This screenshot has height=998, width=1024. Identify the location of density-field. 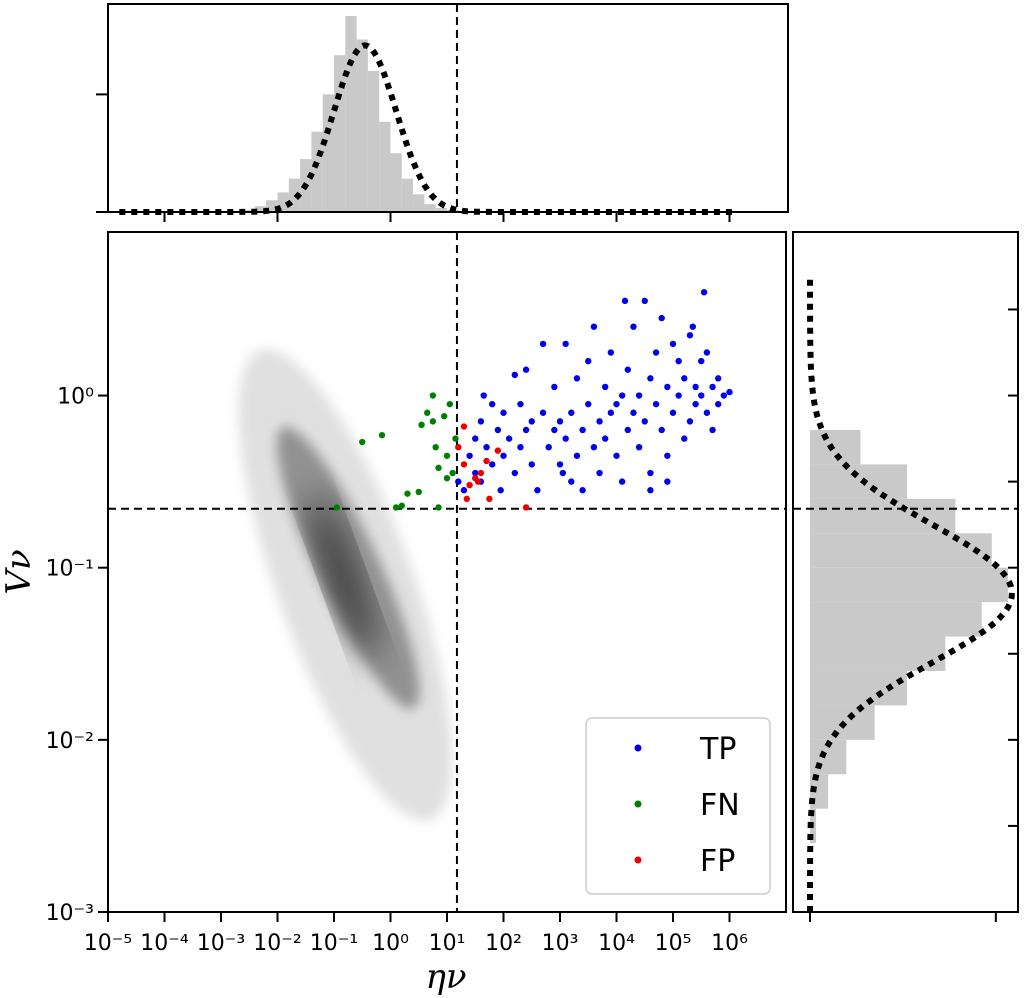
(345, 585).